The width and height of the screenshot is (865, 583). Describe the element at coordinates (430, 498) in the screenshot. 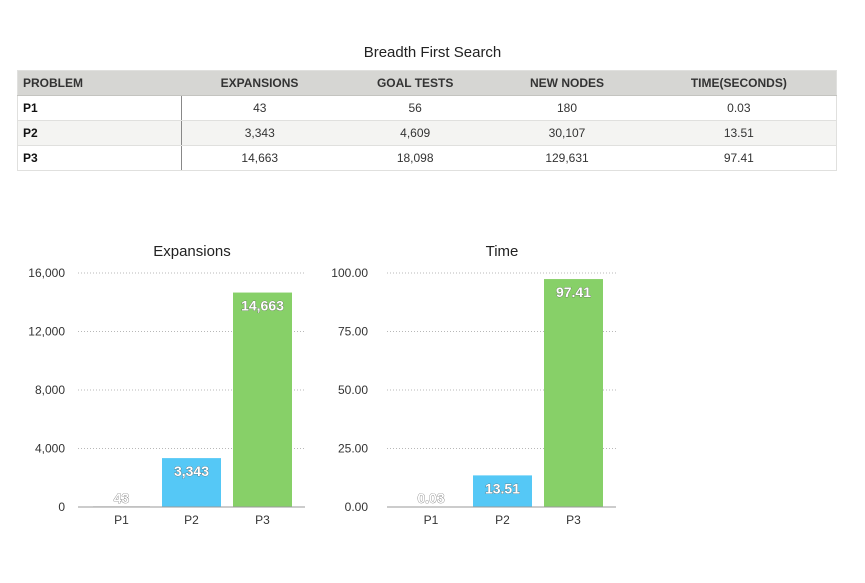

I see `data-label: 0.03` at that location.